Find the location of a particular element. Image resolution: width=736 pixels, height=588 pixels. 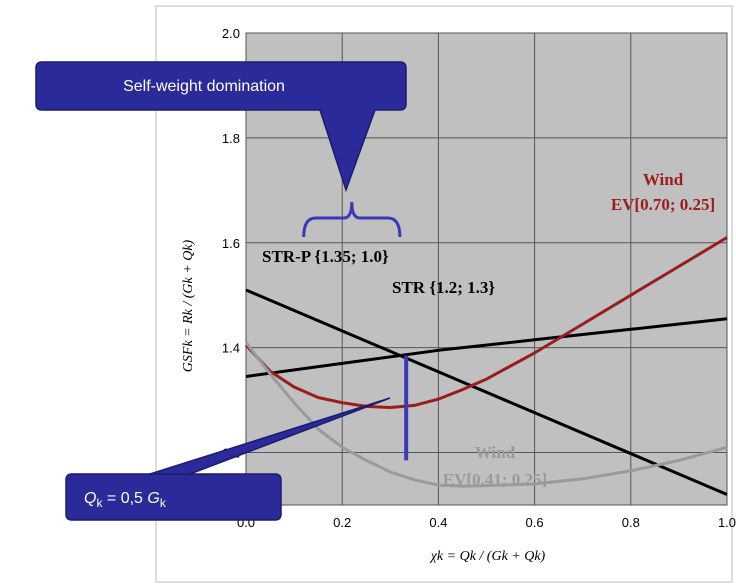

series-label-wind-gray-line2: EV[0.41; 0.25] is located at coordinates (495, 479).